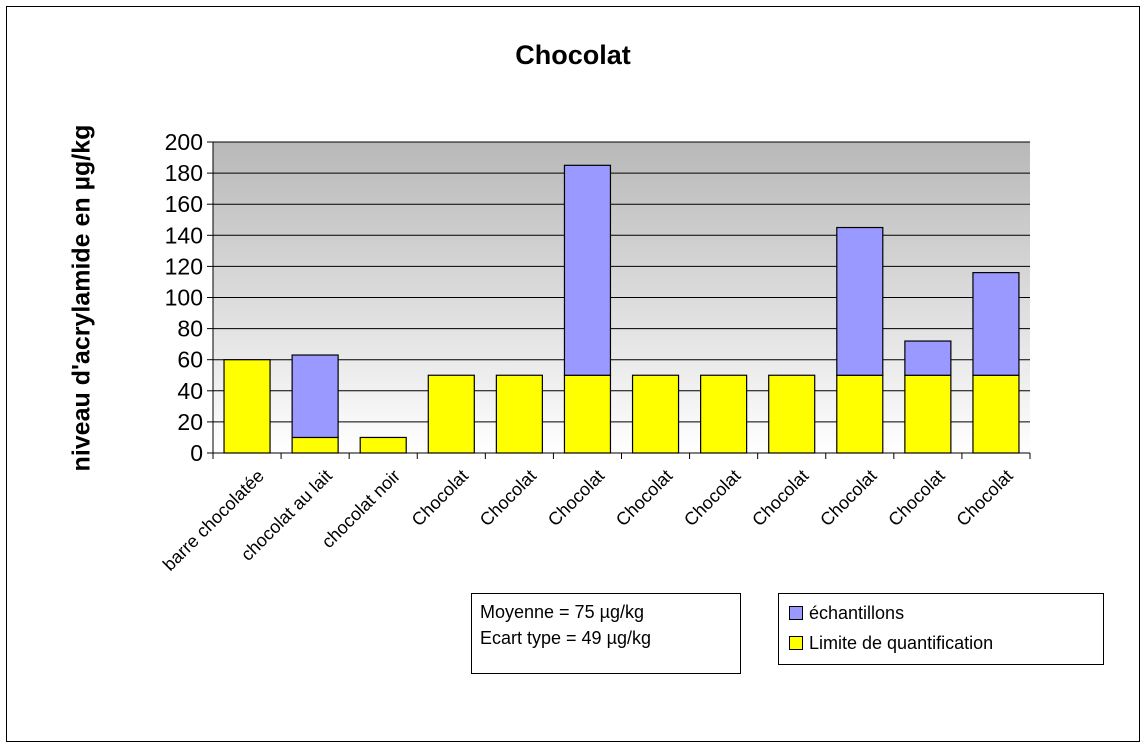 Image resolution: width=1146 pixels, height=744 pixels. I want to click on legend-item-loq: Limite de quantification, so click(941, 643).